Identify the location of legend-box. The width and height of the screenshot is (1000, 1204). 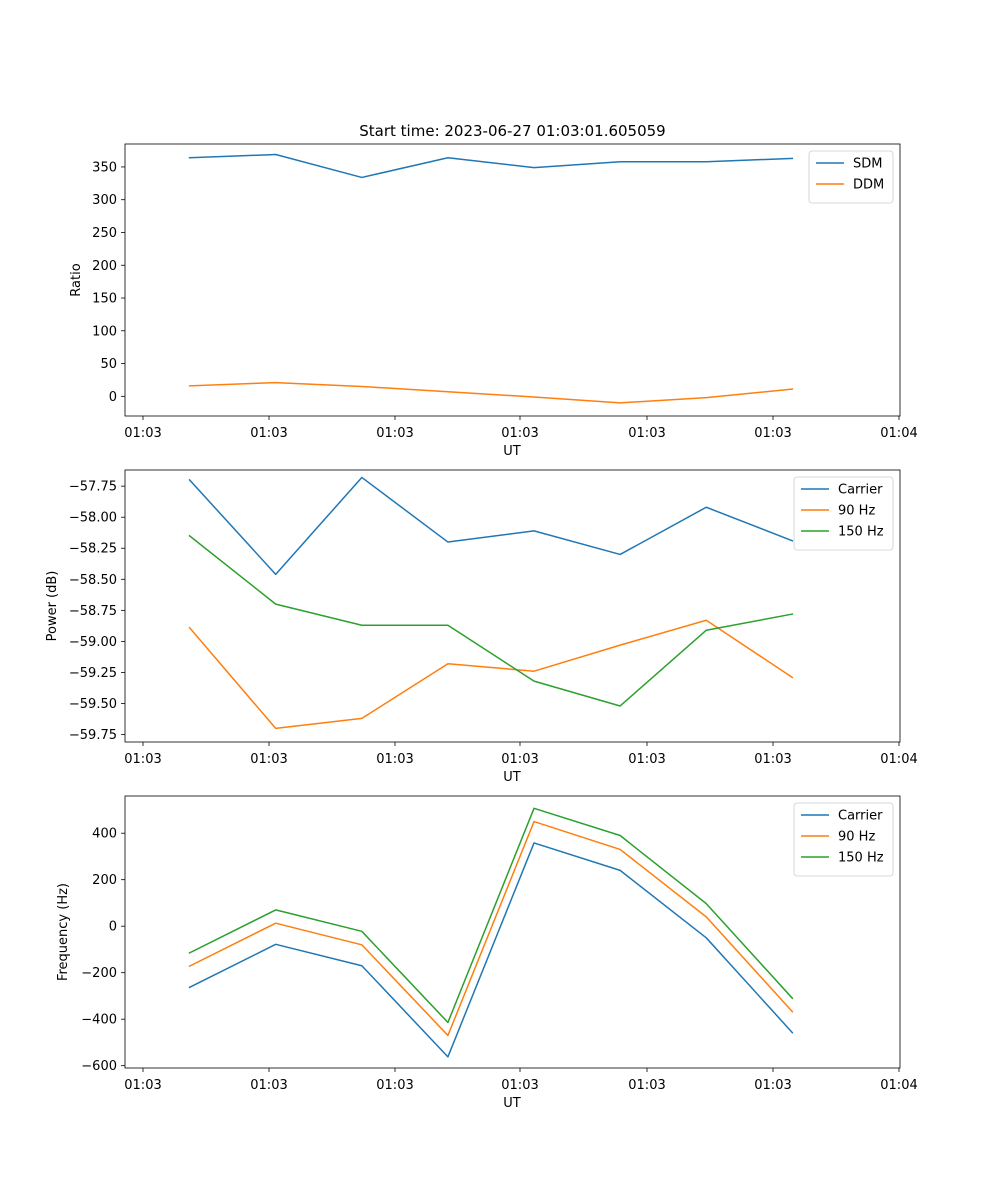
(851, 177).